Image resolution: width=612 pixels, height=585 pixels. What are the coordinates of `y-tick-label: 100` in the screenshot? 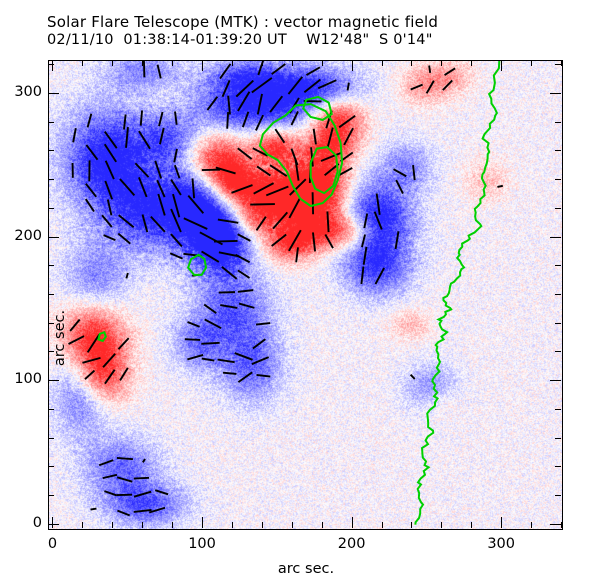 It's located at (28, 379).